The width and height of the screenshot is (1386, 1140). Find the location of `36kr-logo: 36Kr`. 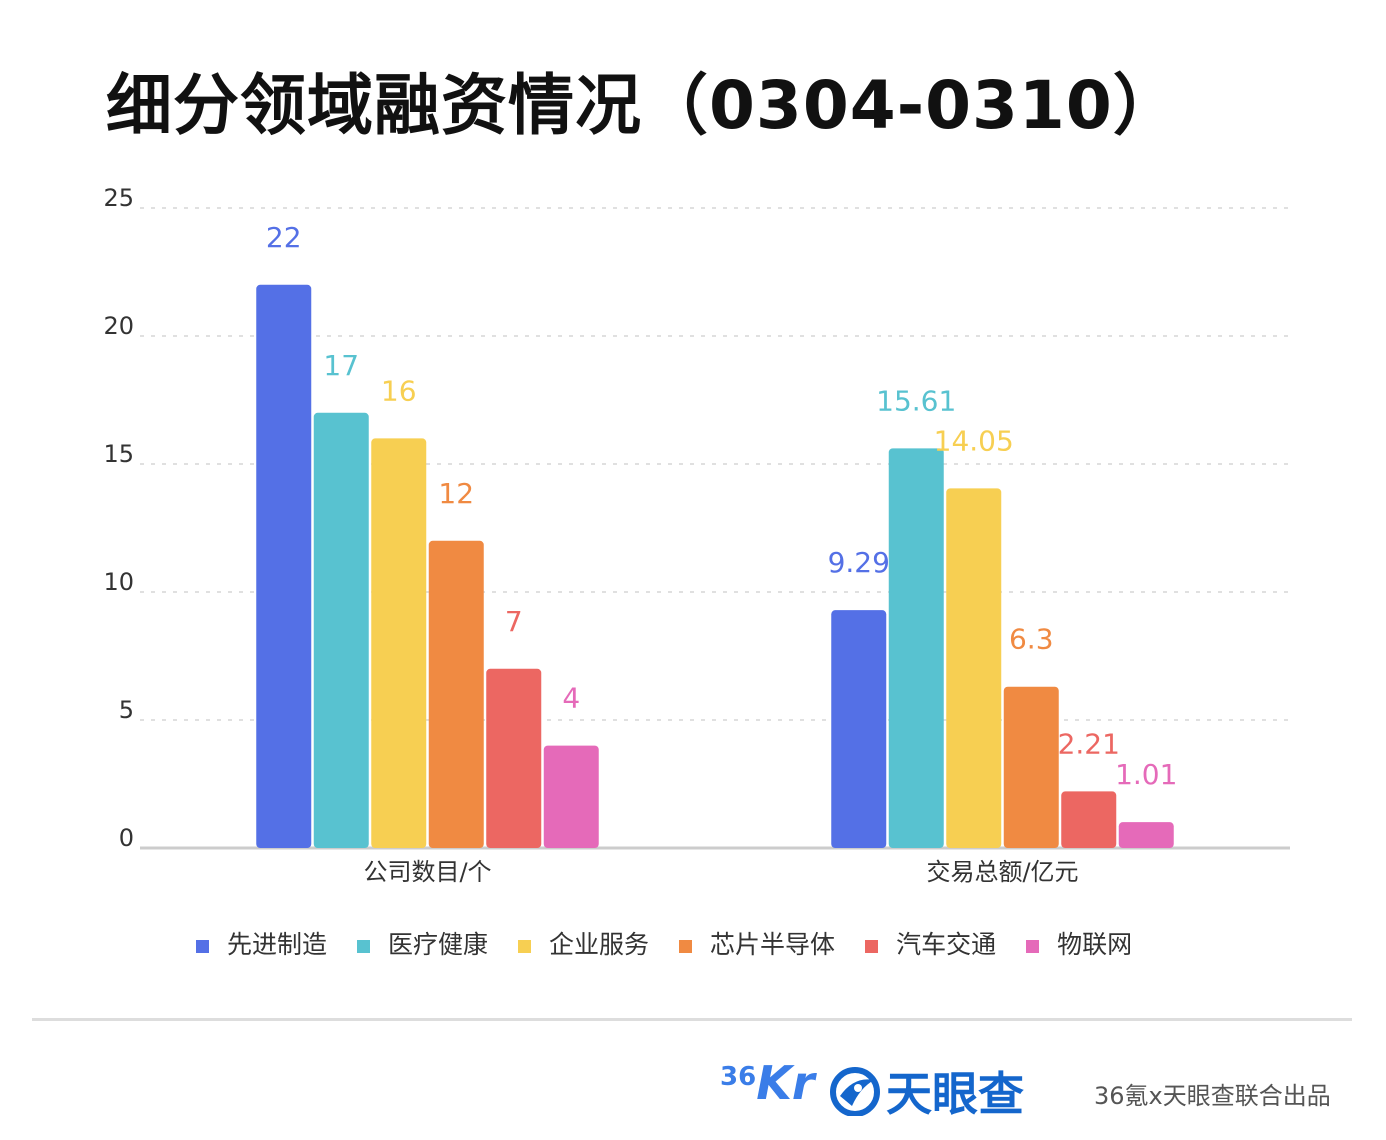

36kr-logo: 36Kr is located at coordinates (767, 1083).